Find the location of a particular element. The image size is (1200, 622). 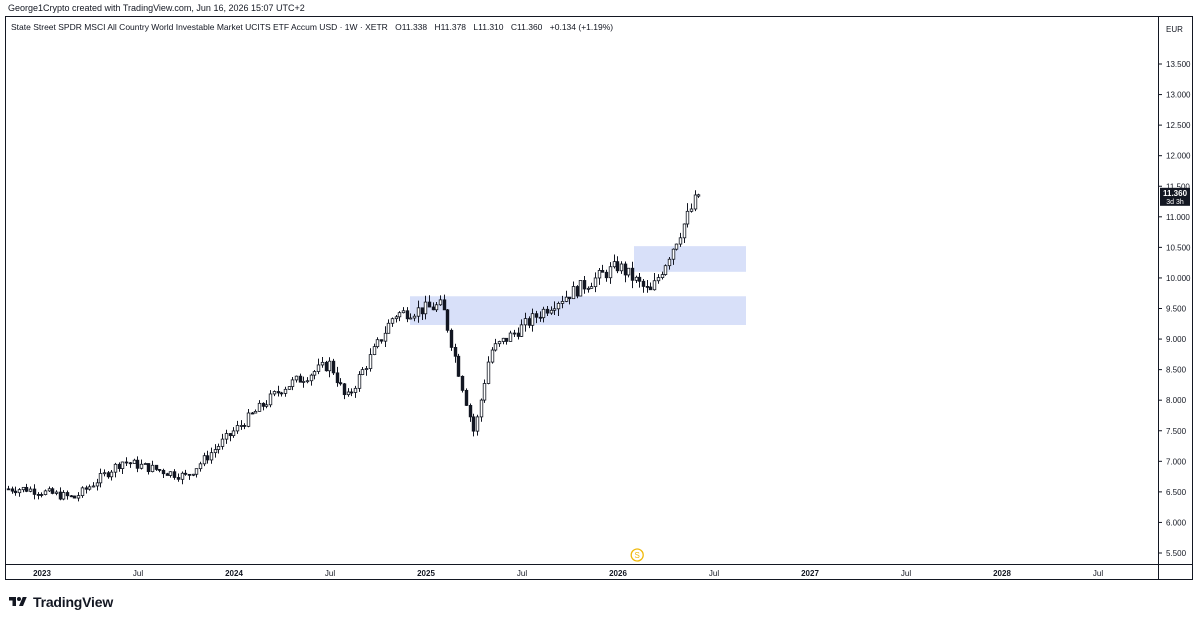

tradingview-logo: TradingView is located at coordinates (60, 602).